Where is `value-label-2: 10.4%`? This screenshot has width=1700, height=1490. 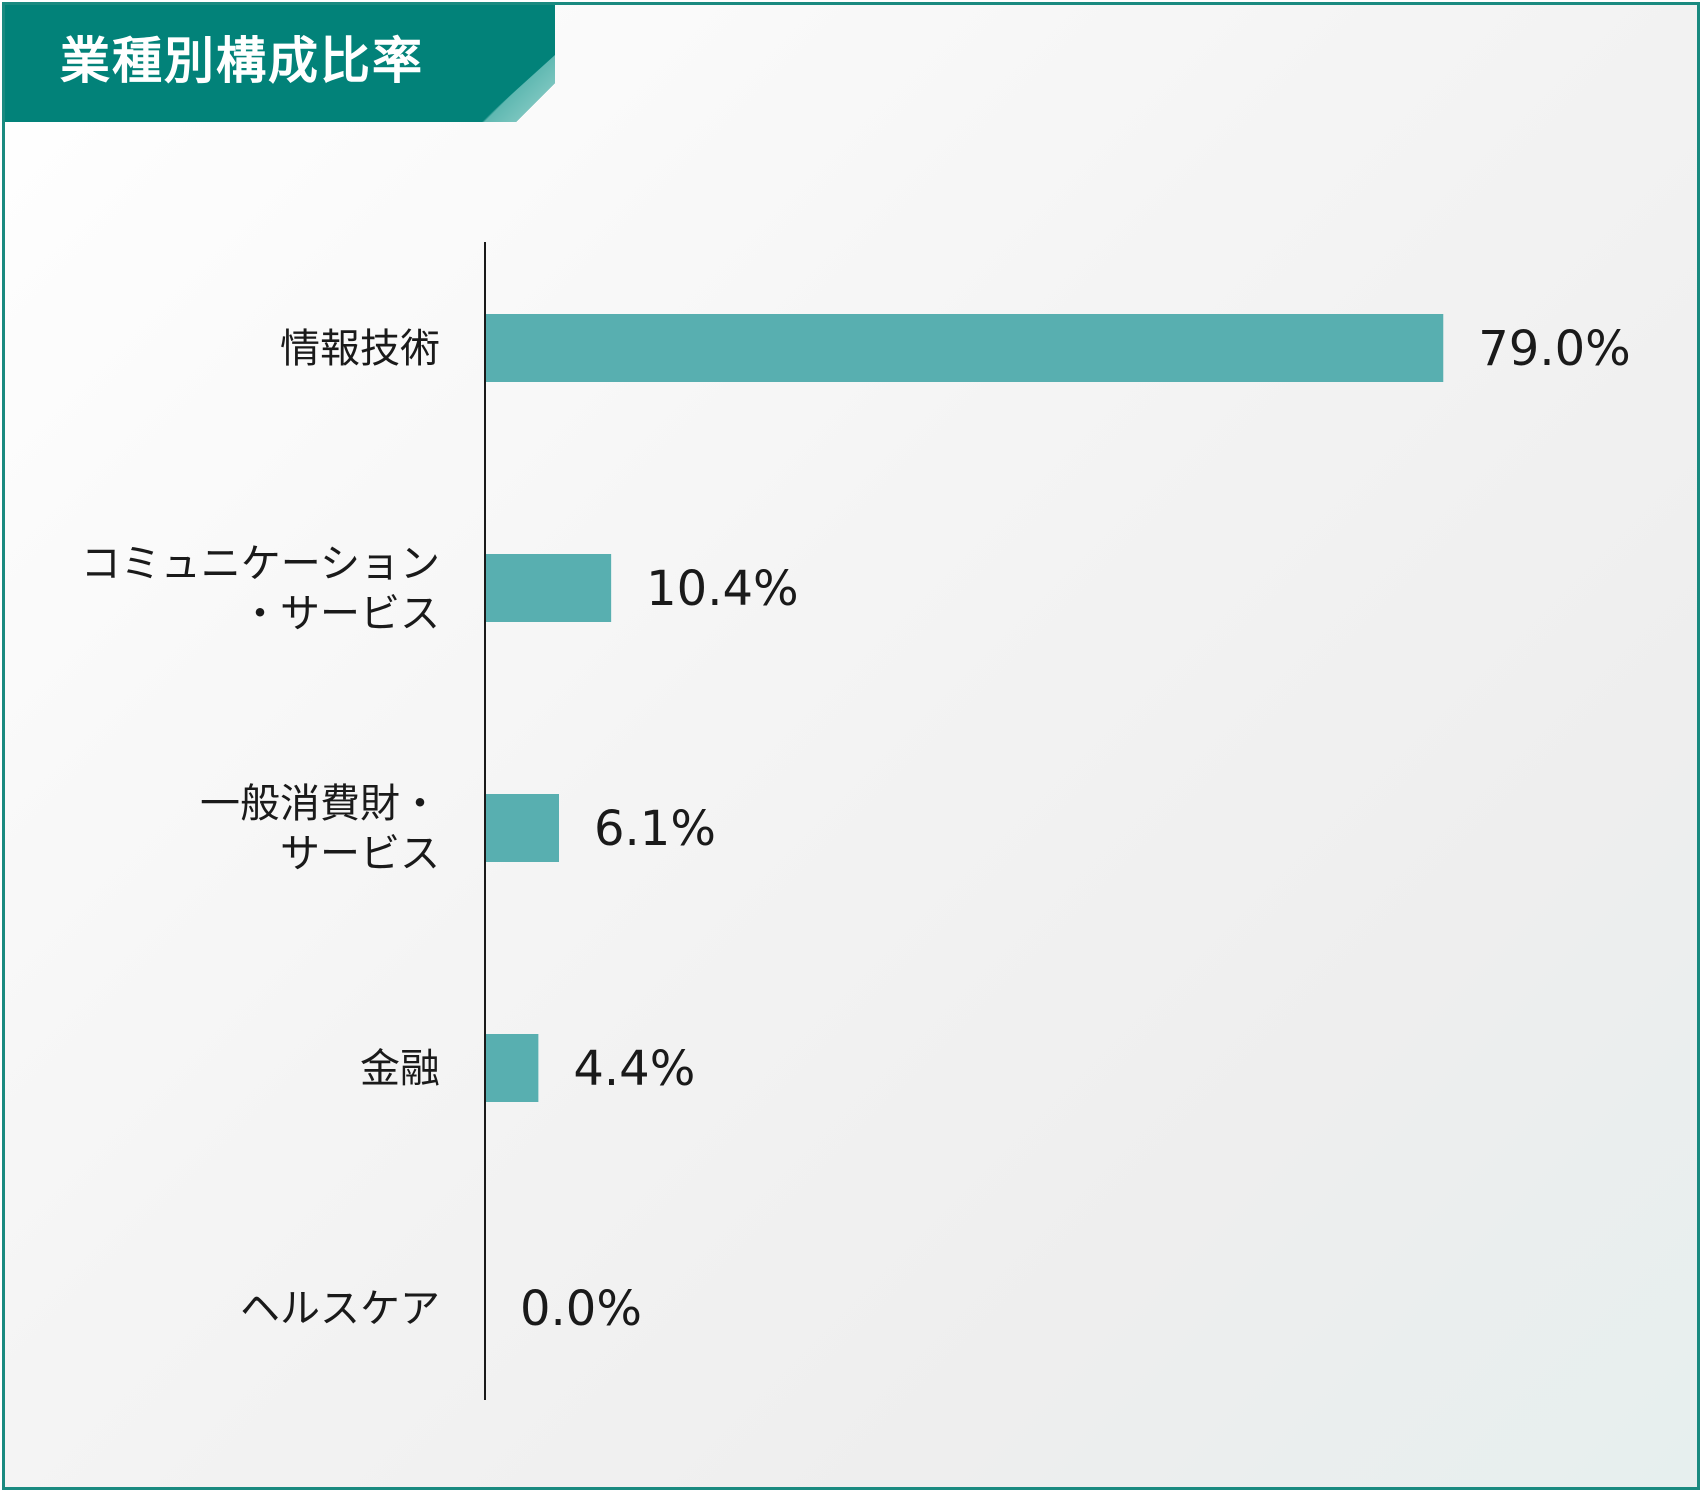 value-label-2: 10.4% is located at coordinates (722, 589).